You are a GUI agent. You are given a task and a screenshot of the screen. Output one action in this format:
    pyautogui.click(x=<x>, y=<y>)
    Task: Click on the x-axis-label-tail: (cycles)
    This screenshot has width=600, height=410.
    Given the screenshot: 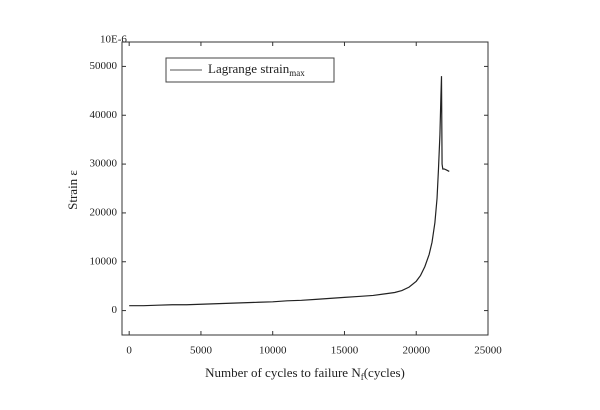 What is the action you would take?
    pyautogui.click(x=384, y=372)
    